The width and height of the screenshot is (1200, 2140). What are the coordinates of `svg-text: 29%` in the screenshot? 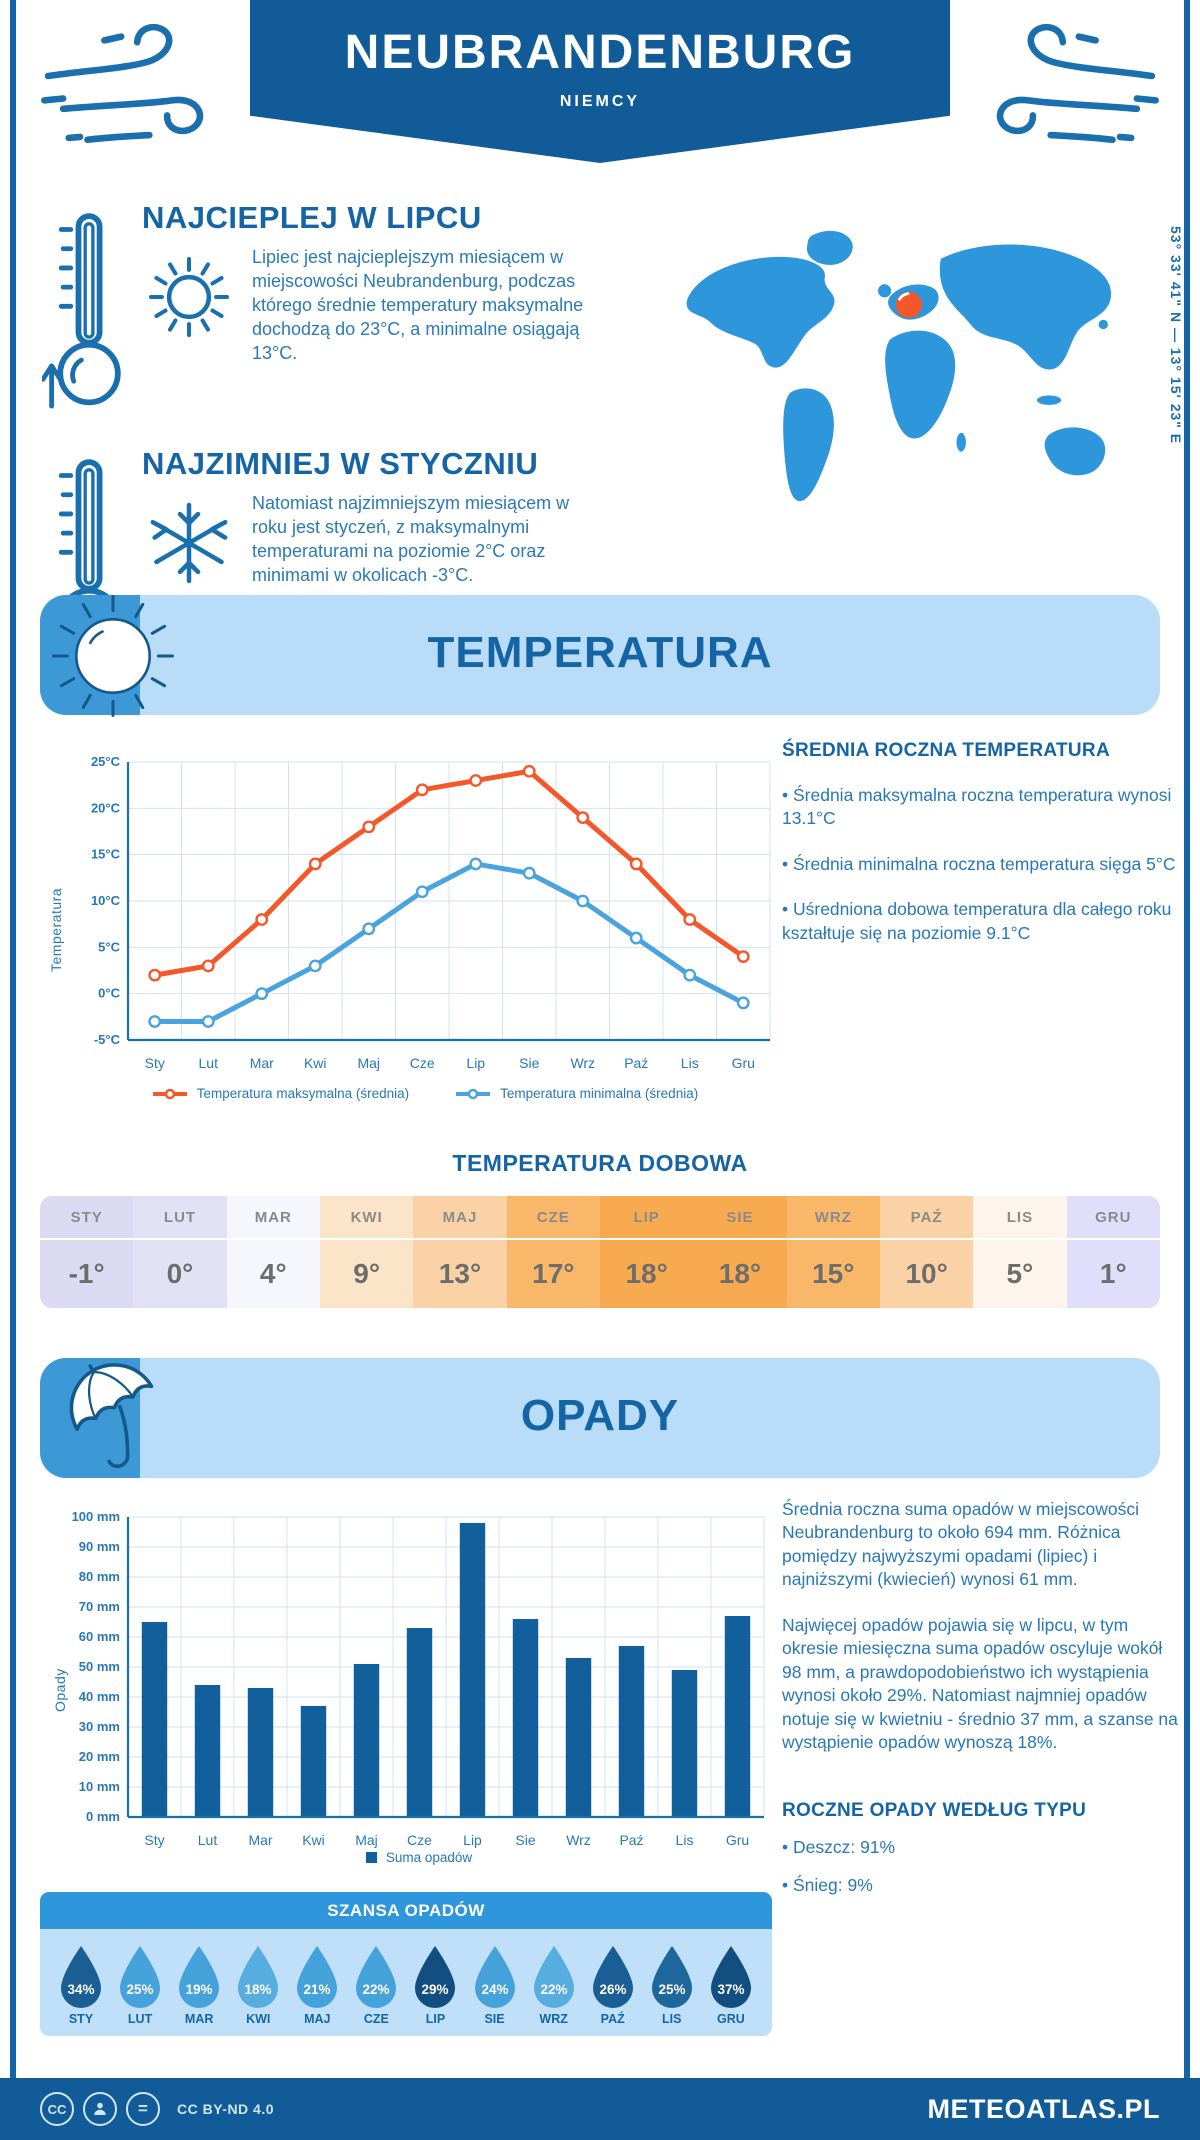 It's located at (435, 1989).